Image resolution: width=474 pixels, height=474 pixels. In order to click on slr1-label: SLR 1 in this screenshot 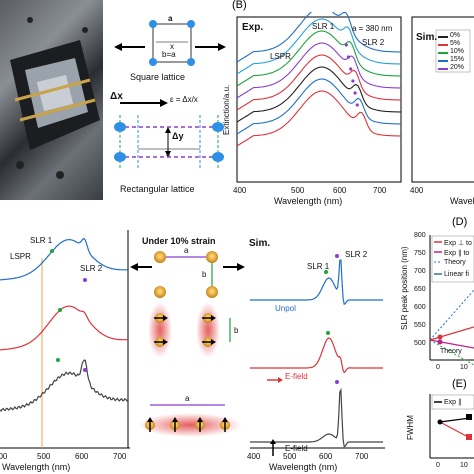, I will do `click(323, 26)`.